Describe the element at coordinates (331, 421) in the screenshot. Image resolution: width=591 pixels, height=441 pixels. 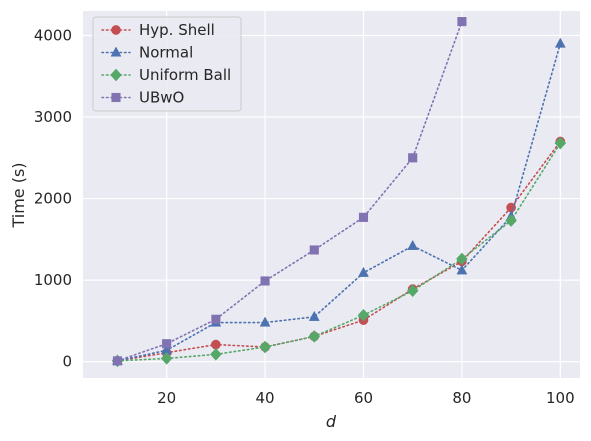
I see `x-axis-label: d` at that location.